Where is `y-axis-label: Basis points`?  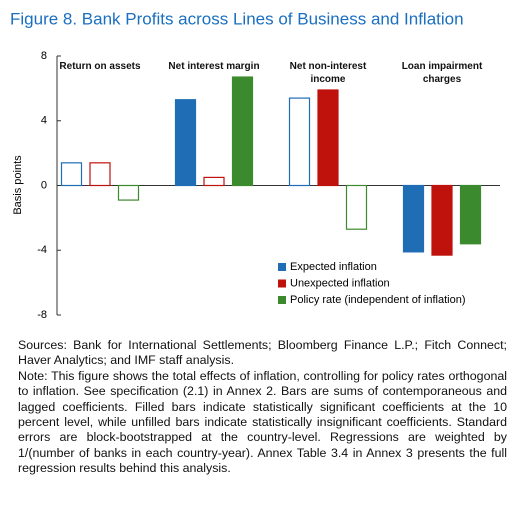 y-axis-label: Basis points is located at coordinates (18, 185).